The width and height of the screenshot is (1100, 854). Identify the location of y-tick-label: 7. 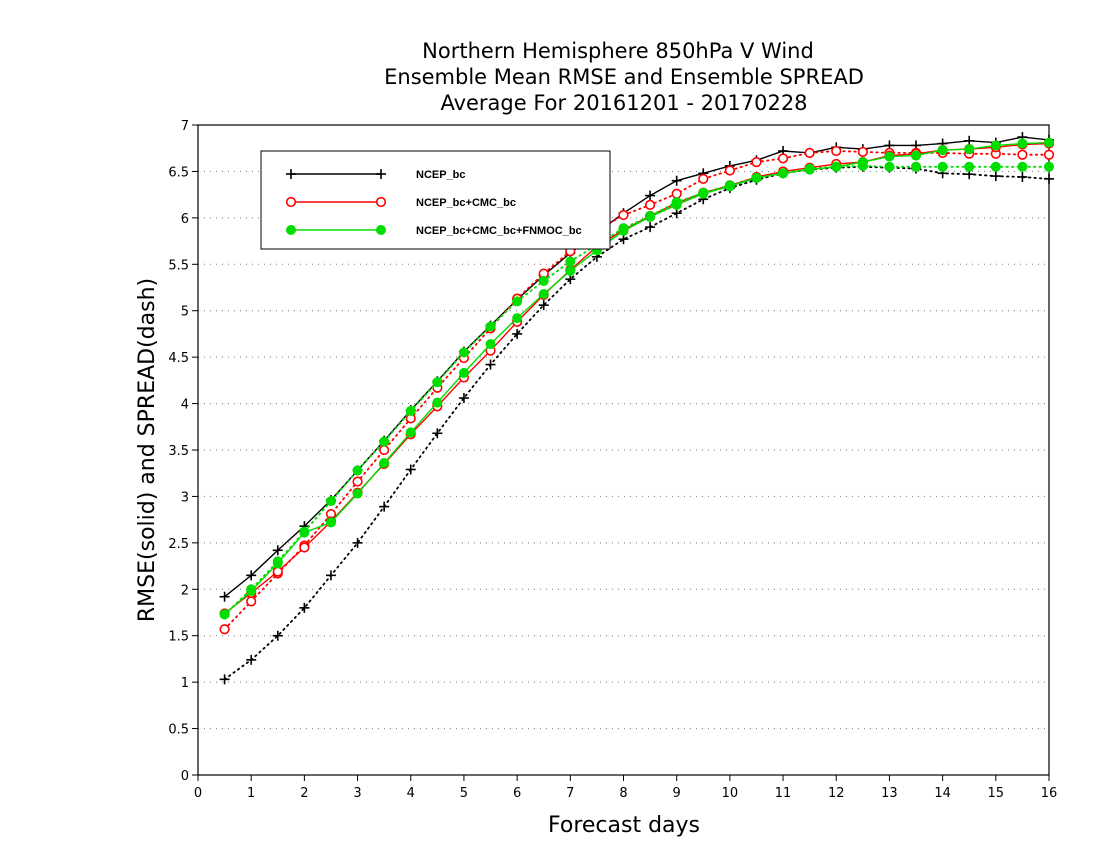
(185, 126).